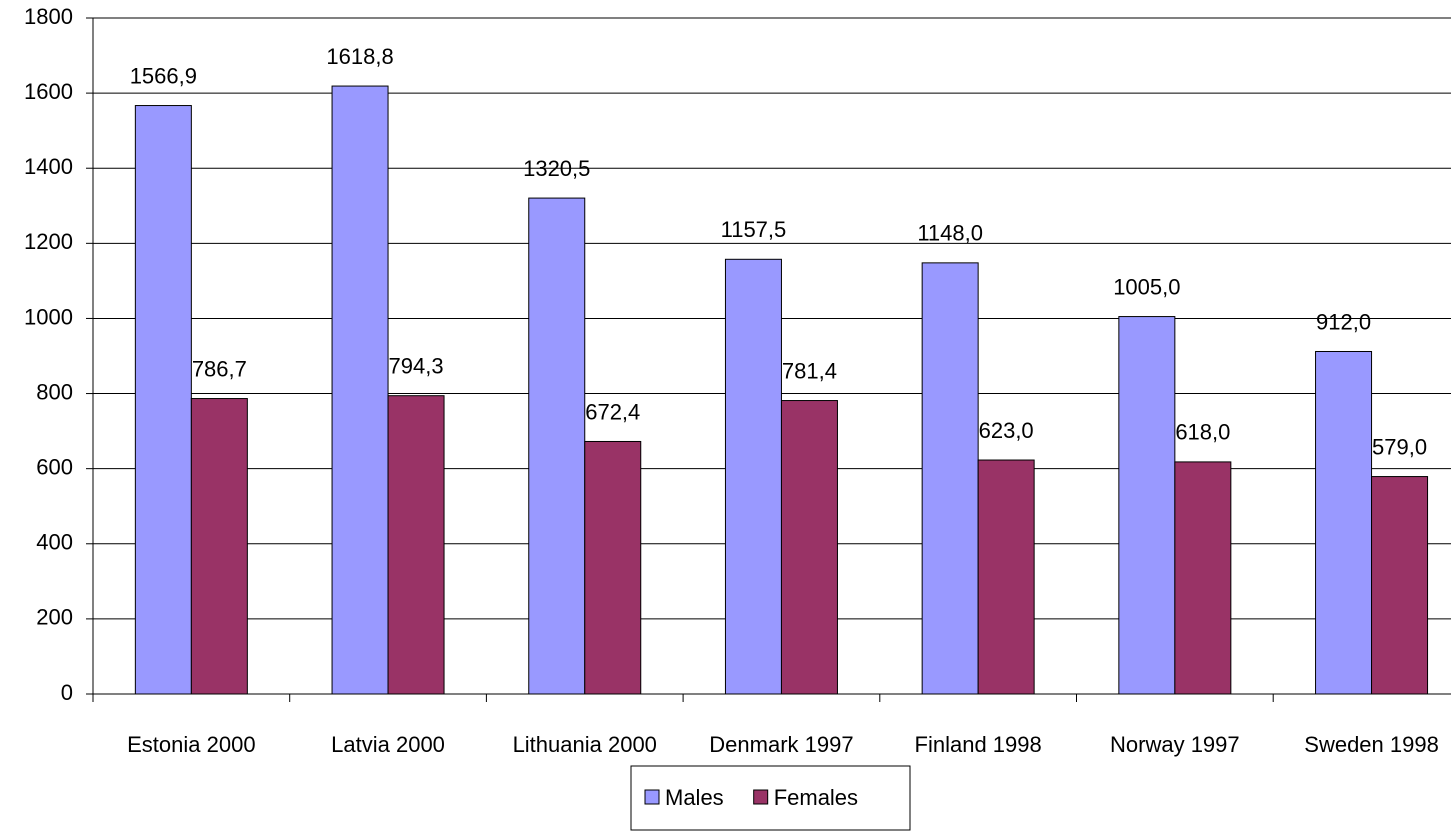  I want to click on x-tick-label: Norway 1997, so click(1175, 744).